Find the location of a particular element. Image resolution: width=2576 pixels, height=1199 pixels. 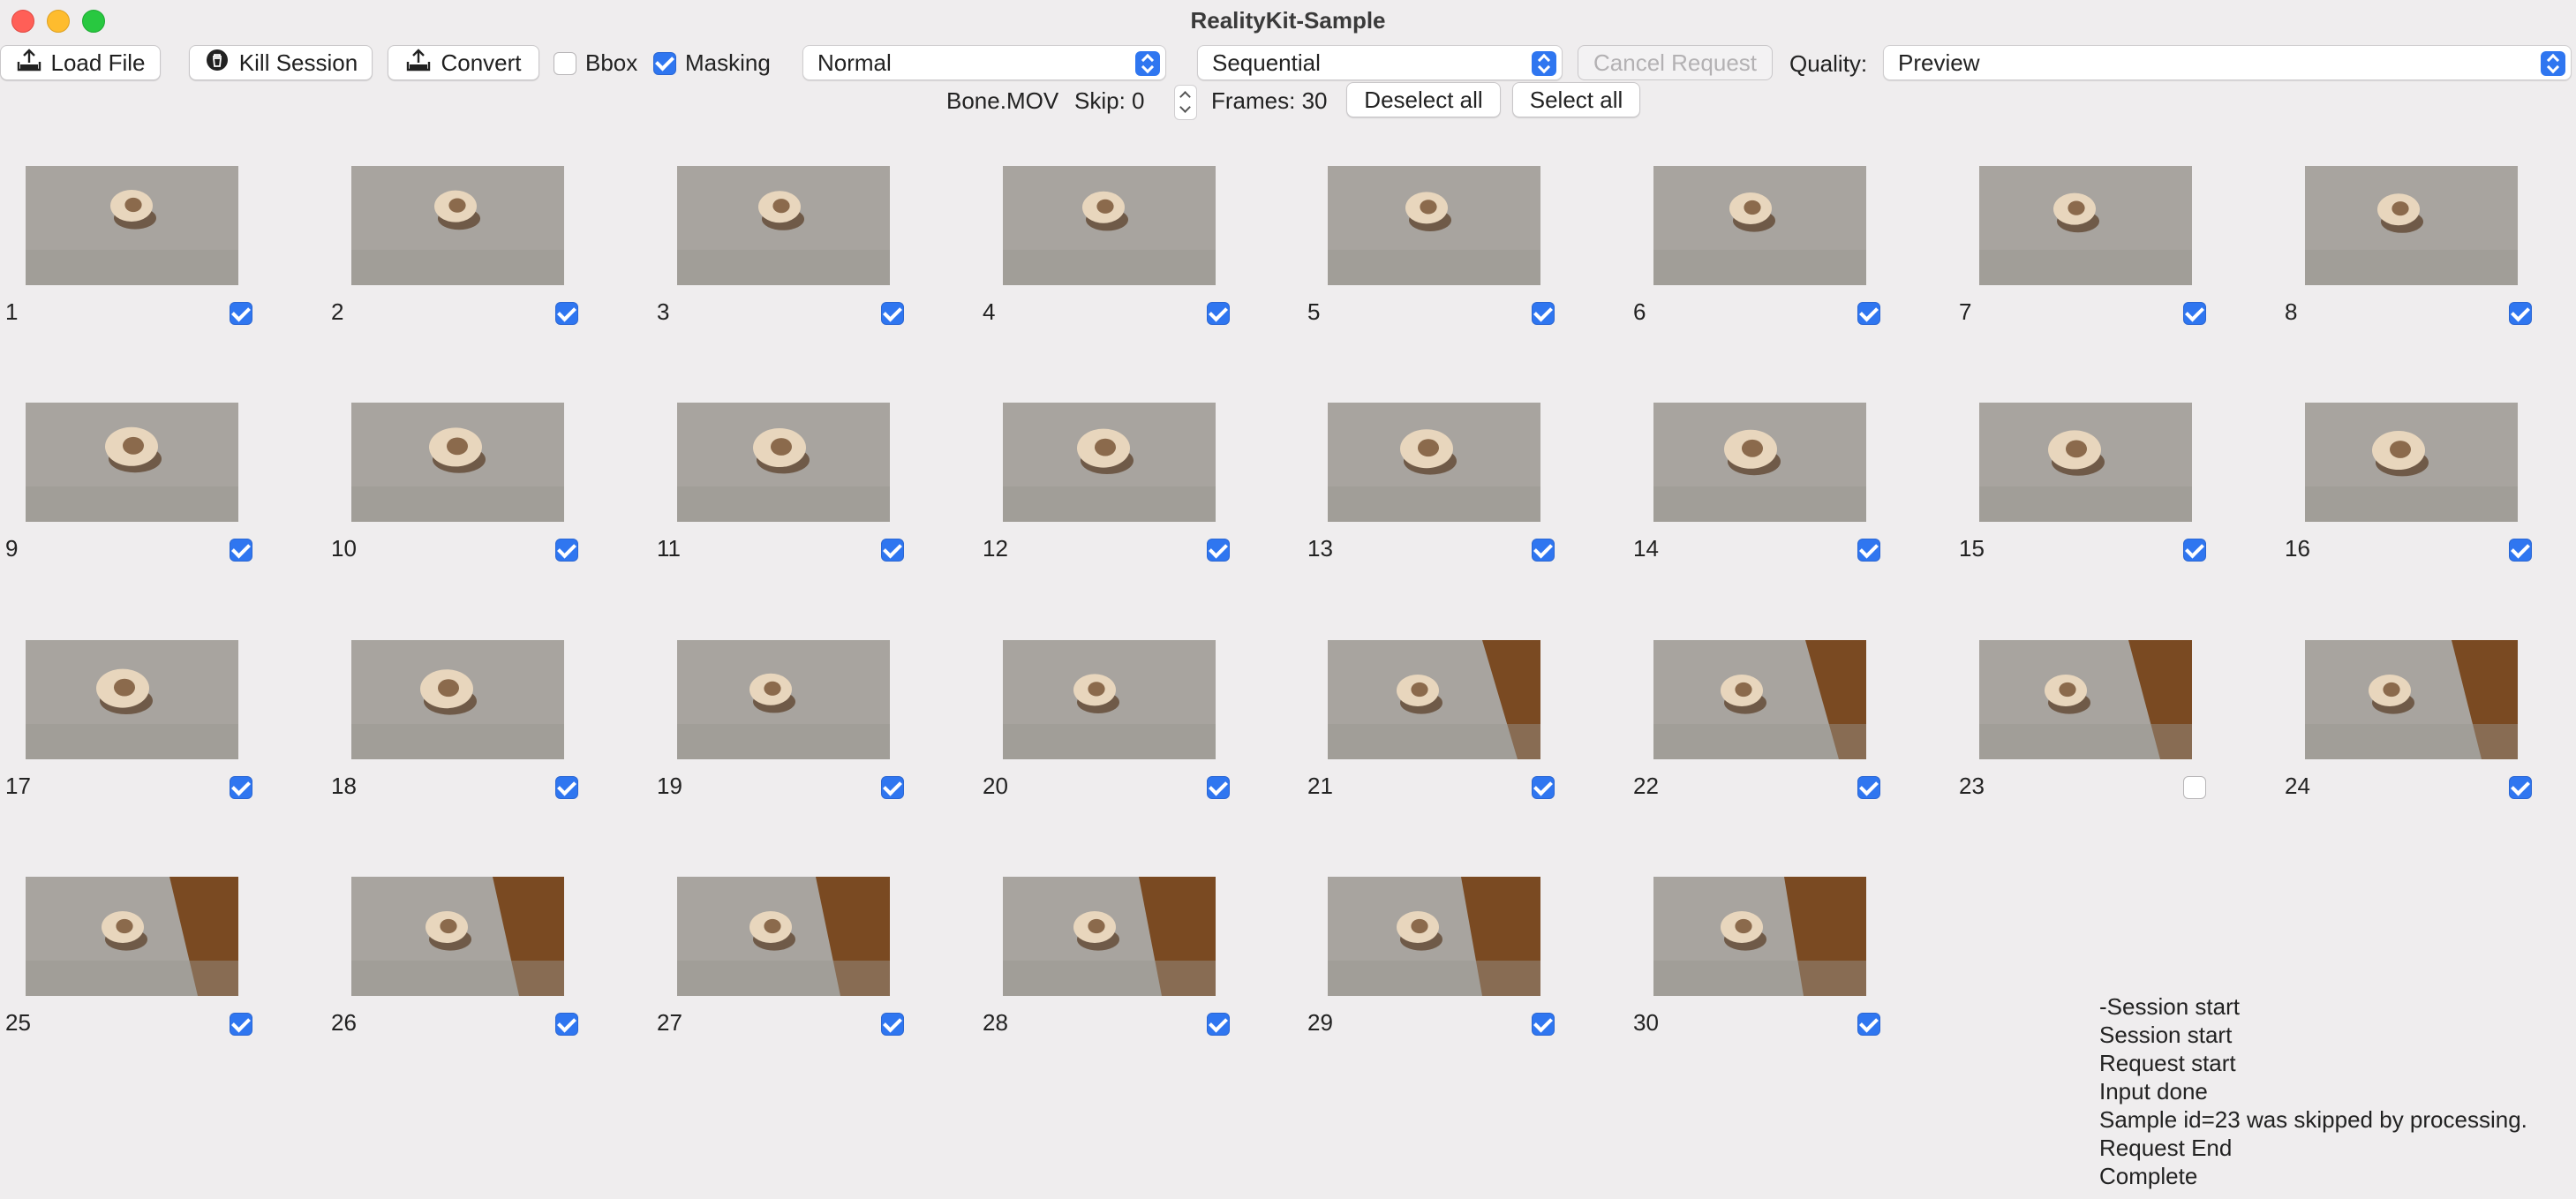

log-line: Sample id=23 was skipped by processing. is located at coordinates (2313, 1119).